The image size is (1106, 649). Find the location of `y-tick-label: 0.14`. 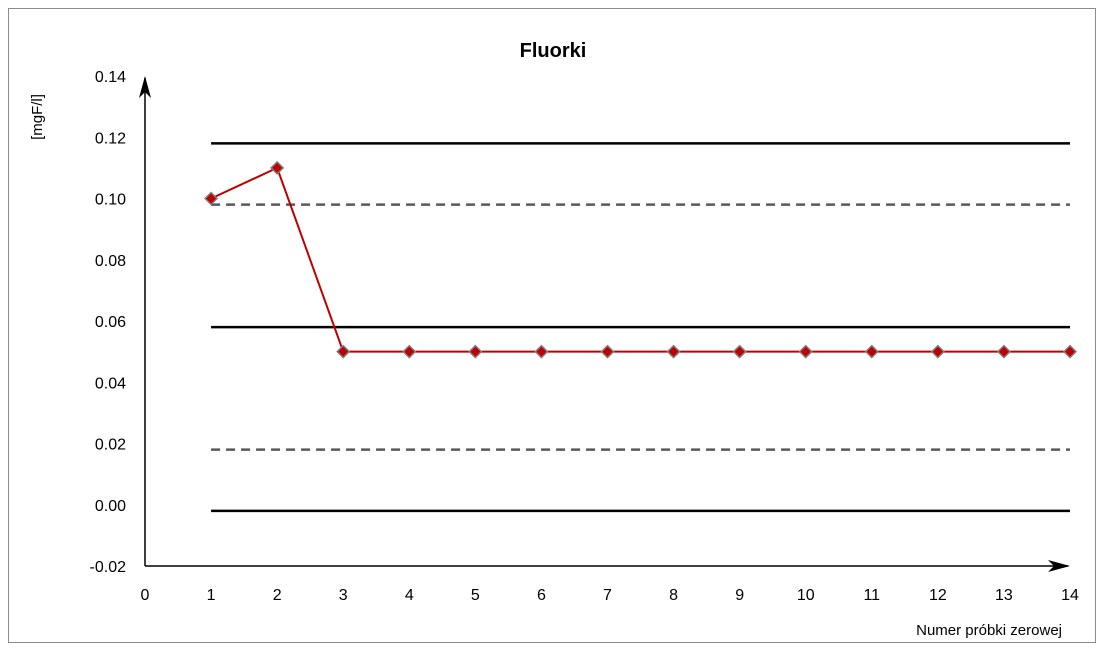

y-tick-label: 0.14 is located at coordinates (110, 77).